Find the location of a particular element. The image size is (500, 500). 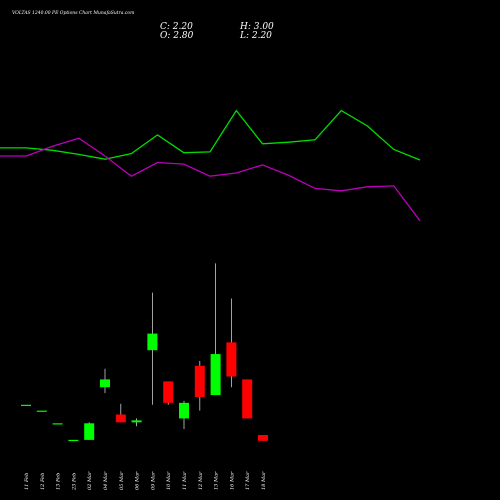

x-tick-label: 11 Feb is located at coordinates (27, 481).